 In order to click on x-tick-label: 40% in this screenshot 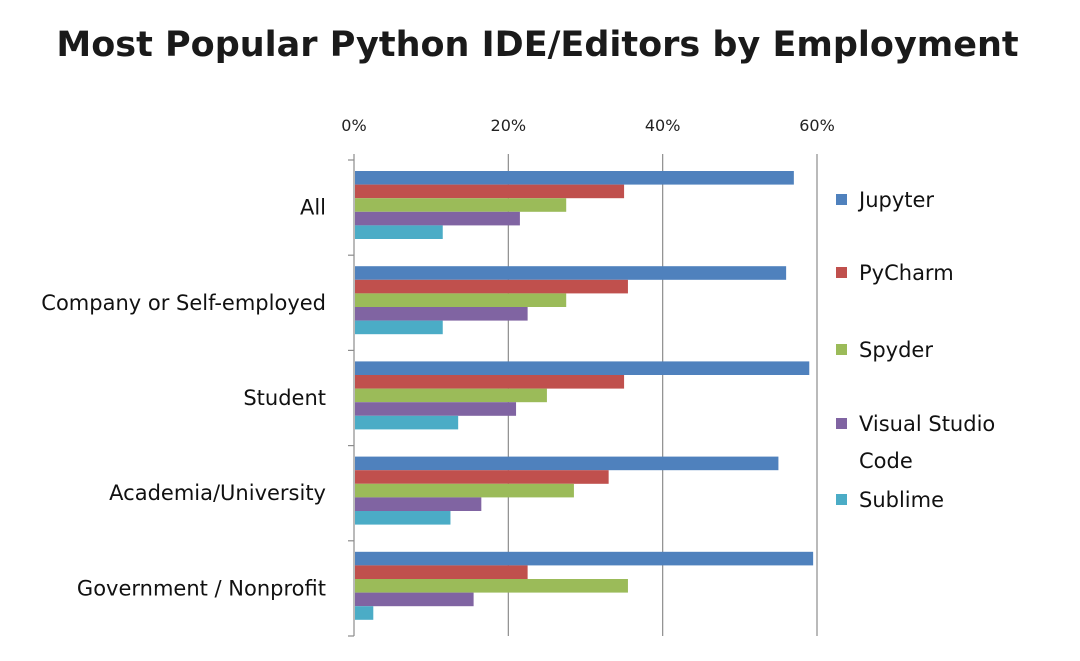, I will do `click(663, 125)`.